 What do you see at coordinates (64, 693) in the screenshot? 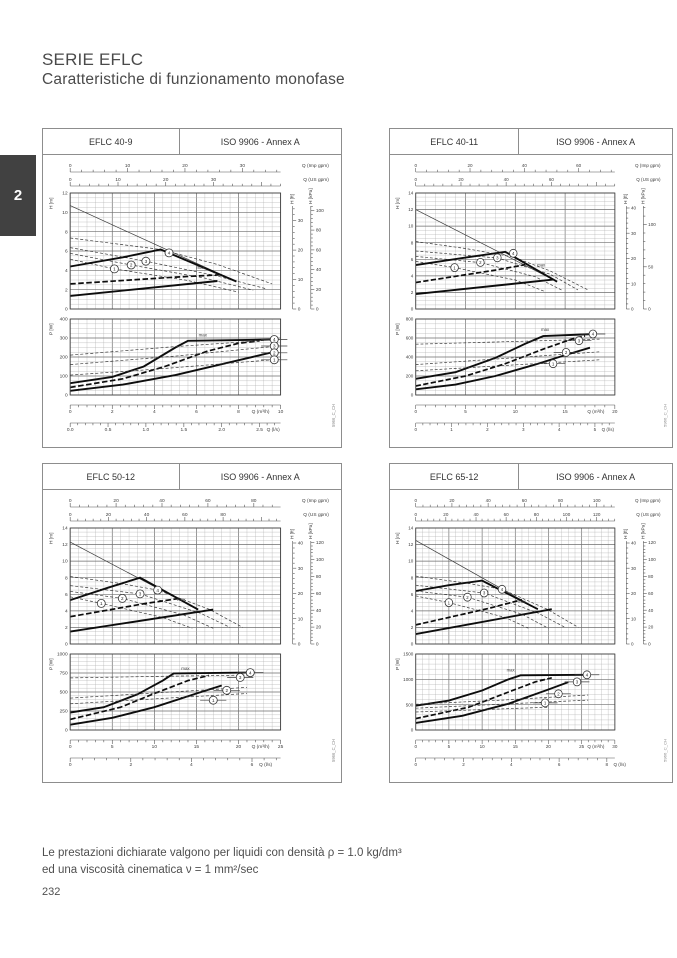
I see `svg-text: 500` at bounding box center [64, 693].